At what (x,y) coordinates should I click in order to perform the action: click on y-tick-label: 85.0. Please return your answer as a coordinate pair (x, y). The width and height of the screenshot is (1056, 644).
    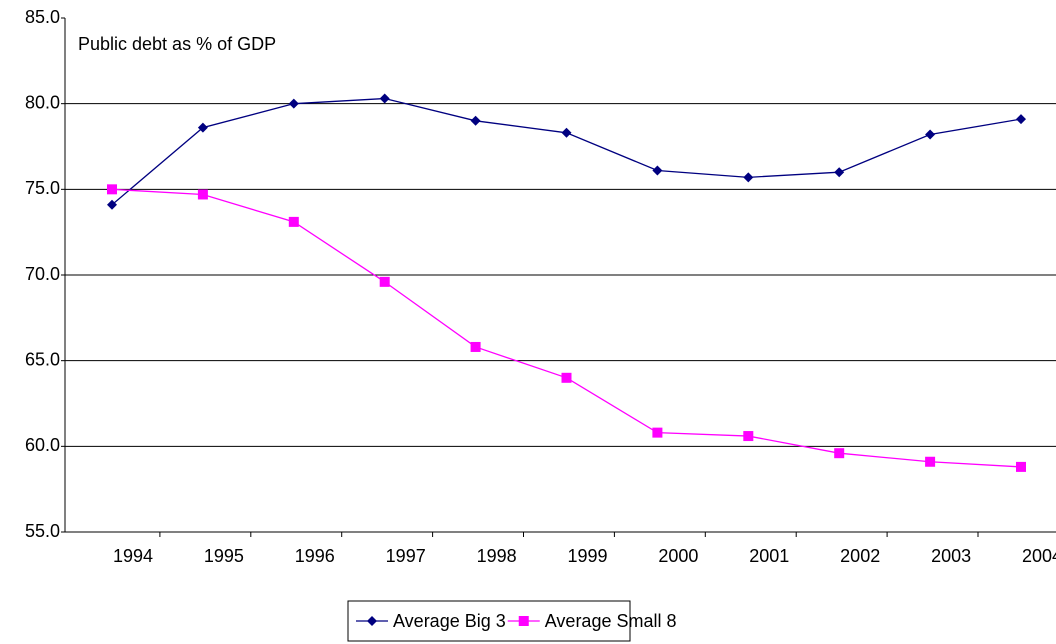
    Looking at the image, I should click on (42, 17).